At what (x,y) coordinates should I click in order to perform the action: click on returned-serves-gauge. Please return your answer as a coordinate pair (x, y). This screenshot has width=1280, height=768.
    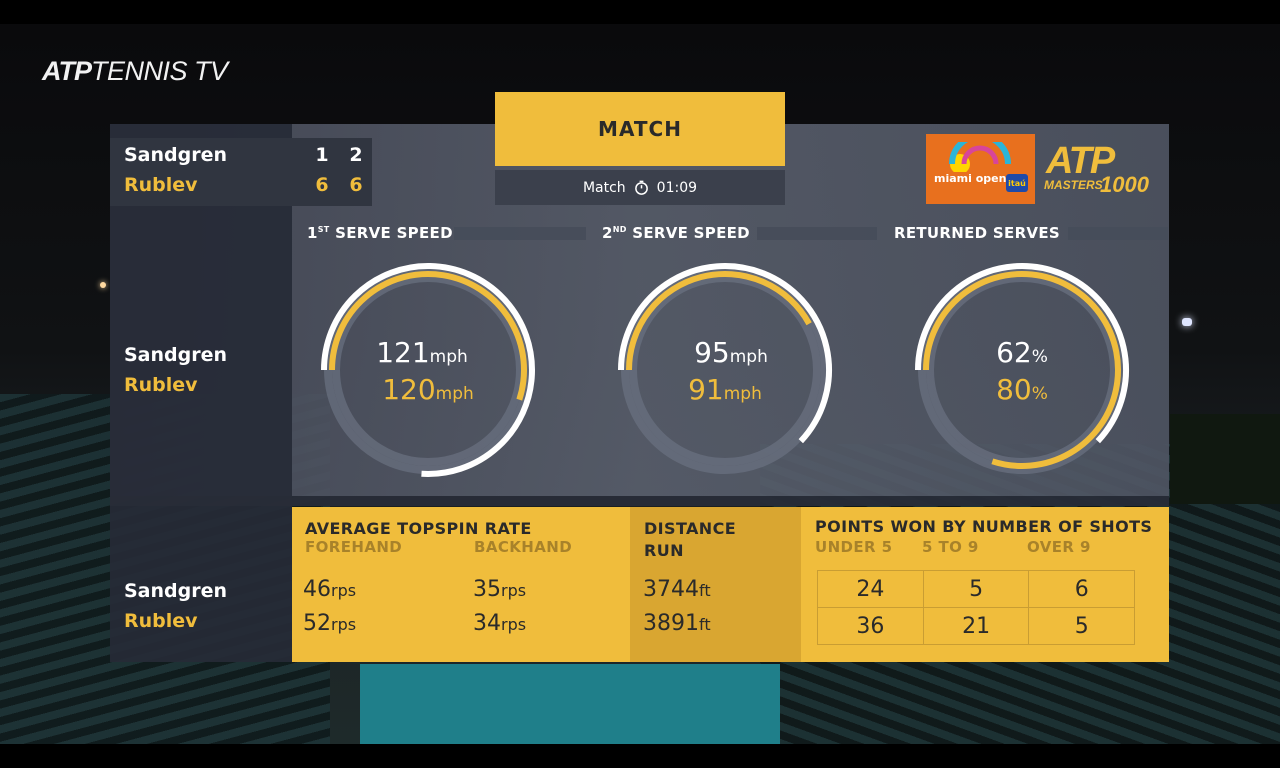
    Looking at the image, I should click on (1022, 368).